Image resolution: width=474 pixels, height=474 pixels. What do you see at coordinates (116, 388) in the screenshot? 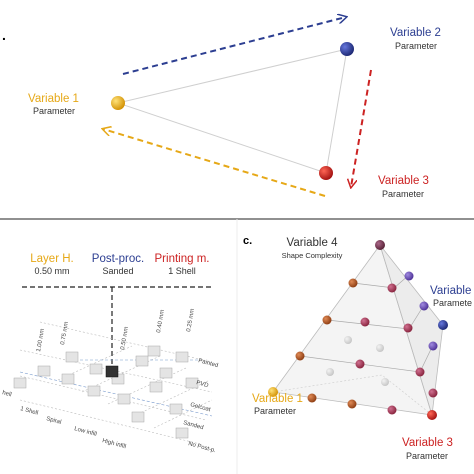
I see `iso-grid-accent` at bounding box center [116, 388].